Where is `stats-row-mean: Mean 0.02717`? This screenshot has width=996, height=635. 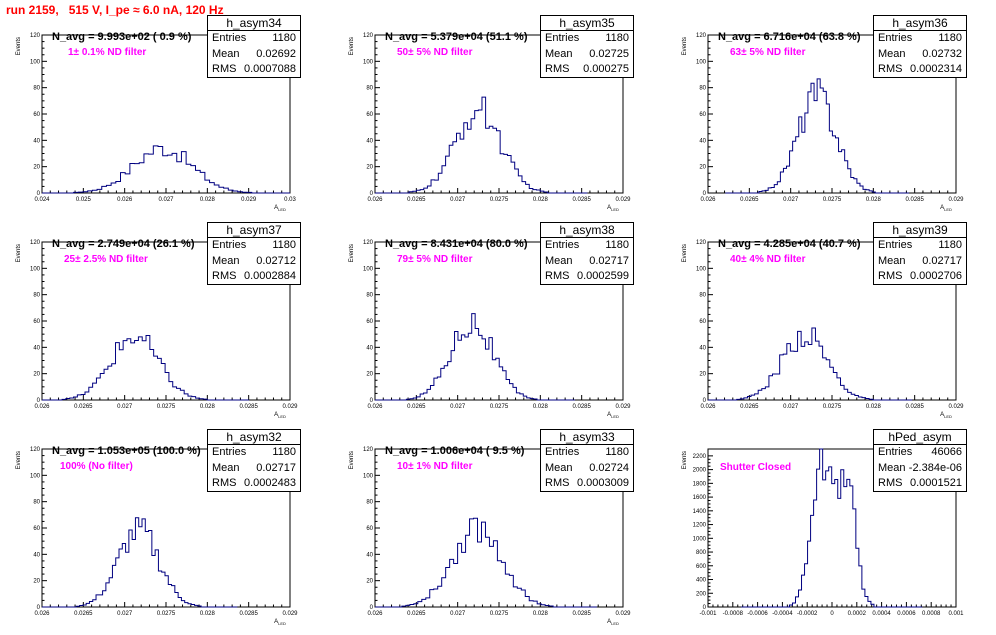
stats-row-mean: Mean 0.02717 is located at coordinates (920, 262).